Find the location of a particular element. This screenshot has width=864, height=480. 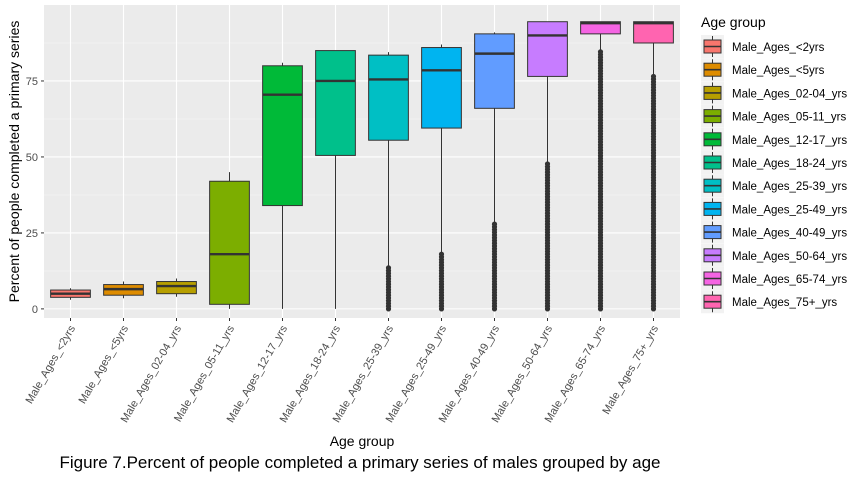

legend-item: Male_Ages_18-24_yrs is located at coordinates (774, 162).